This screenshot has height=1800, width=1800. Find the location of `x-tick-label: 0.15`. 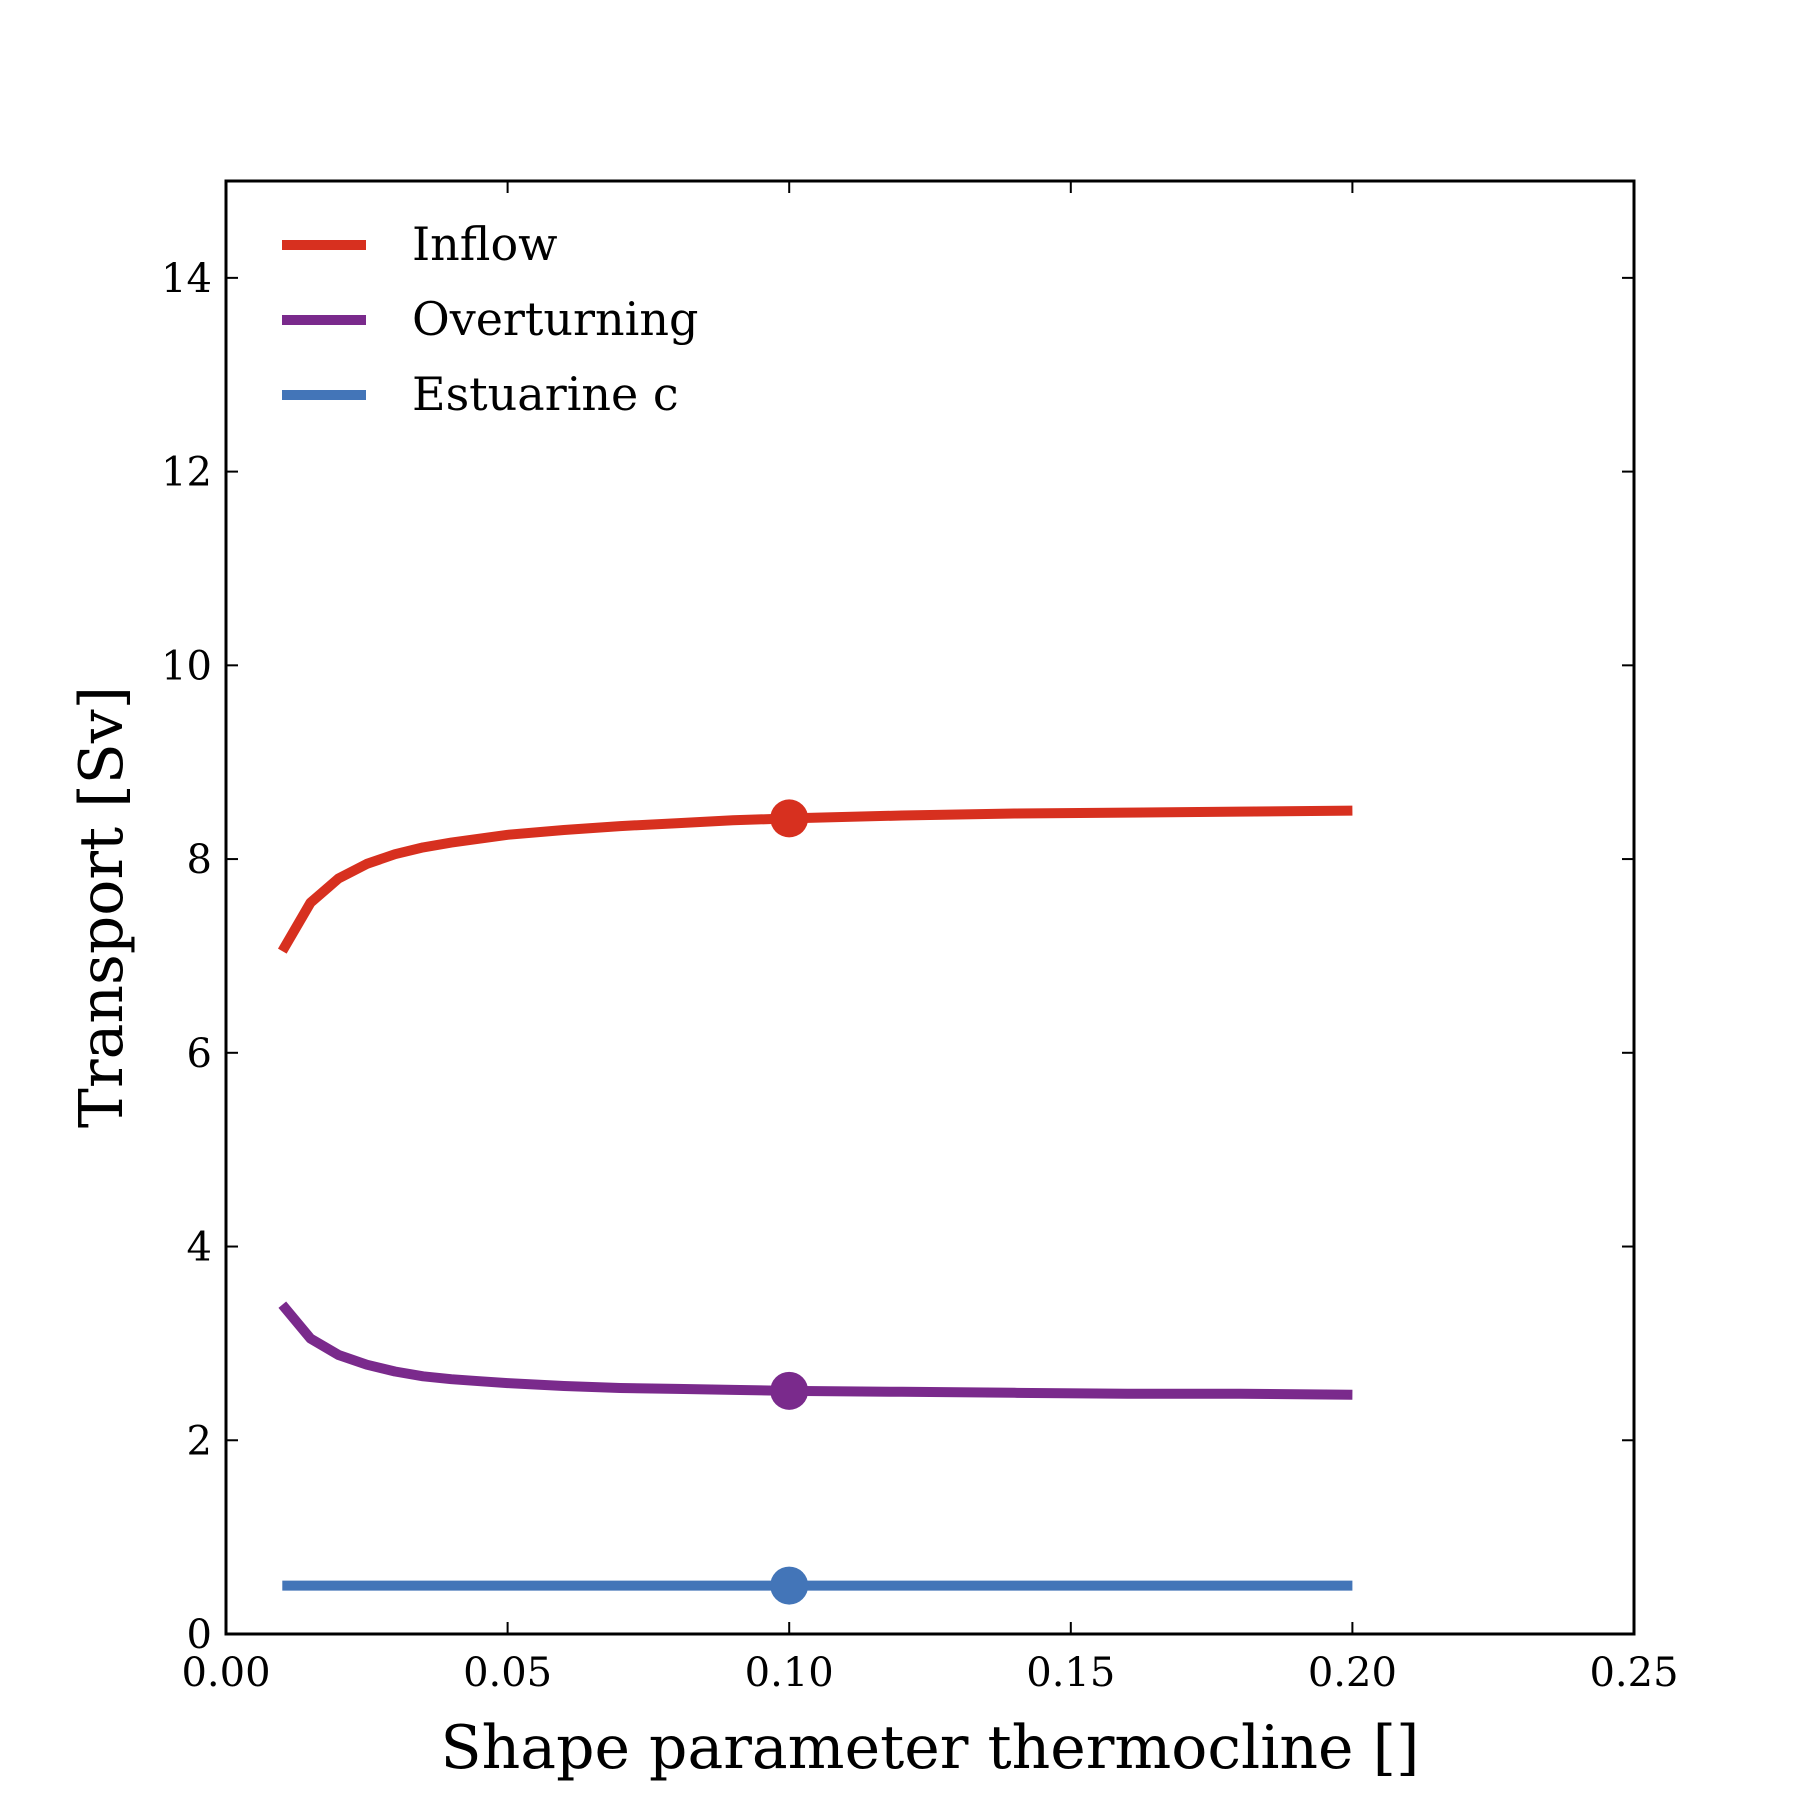

x-tick-label: 0.15 is located at coordinates (1070, 1673).